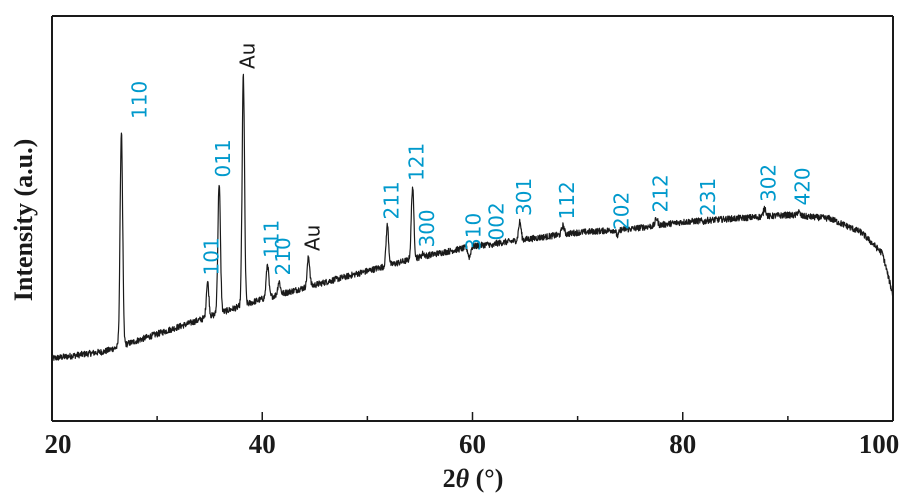  What do you see at coordinates (708, 197) in the screenshot?
I see `peak-label-231: 231` at bounding box center [708, 197].